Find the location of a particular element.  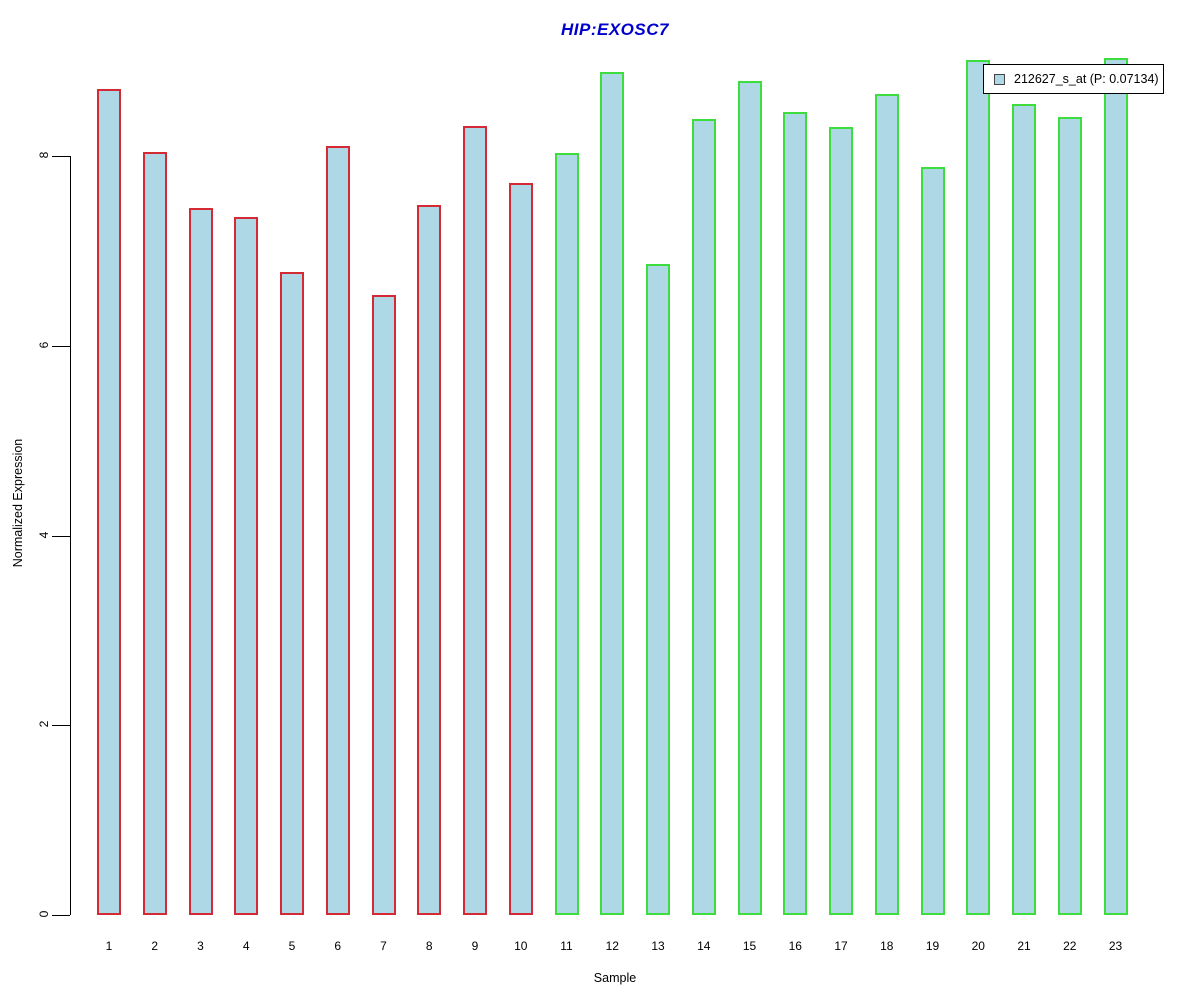

x-tick-label: 20 is located at coordinates (978, 946).